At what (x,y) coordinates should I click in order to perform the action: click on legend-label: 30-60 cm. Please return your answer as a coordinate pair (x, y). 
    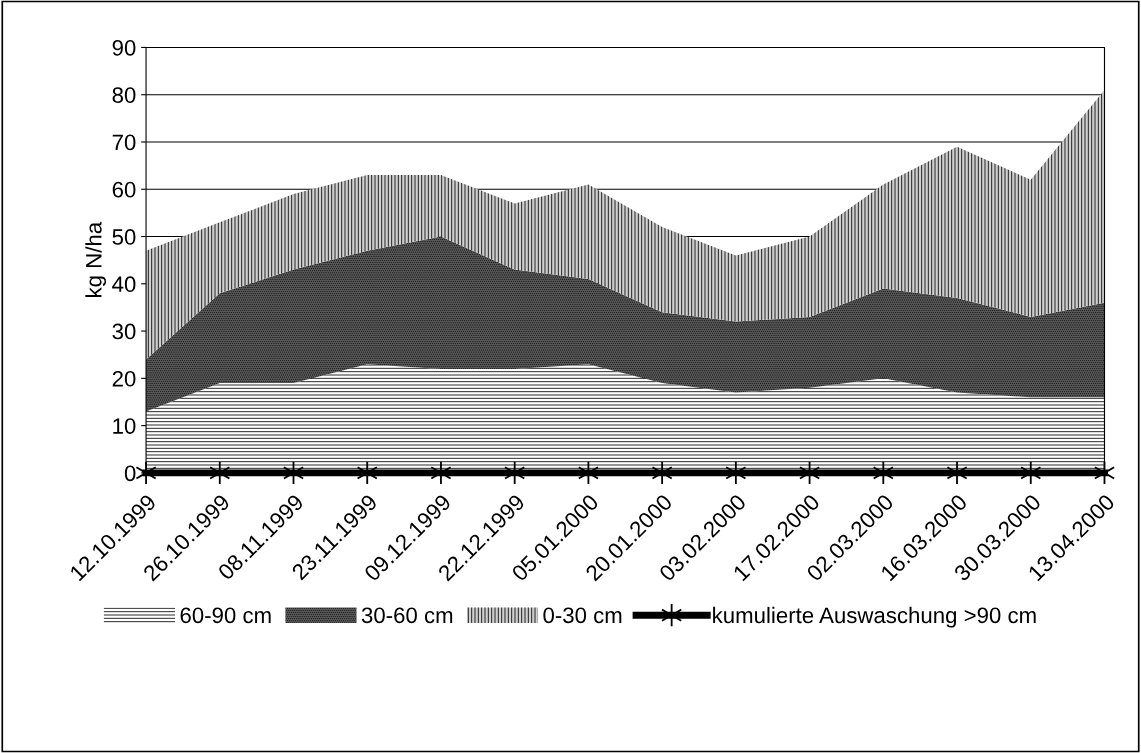
    Looking at the image, I should click on (407, 615).